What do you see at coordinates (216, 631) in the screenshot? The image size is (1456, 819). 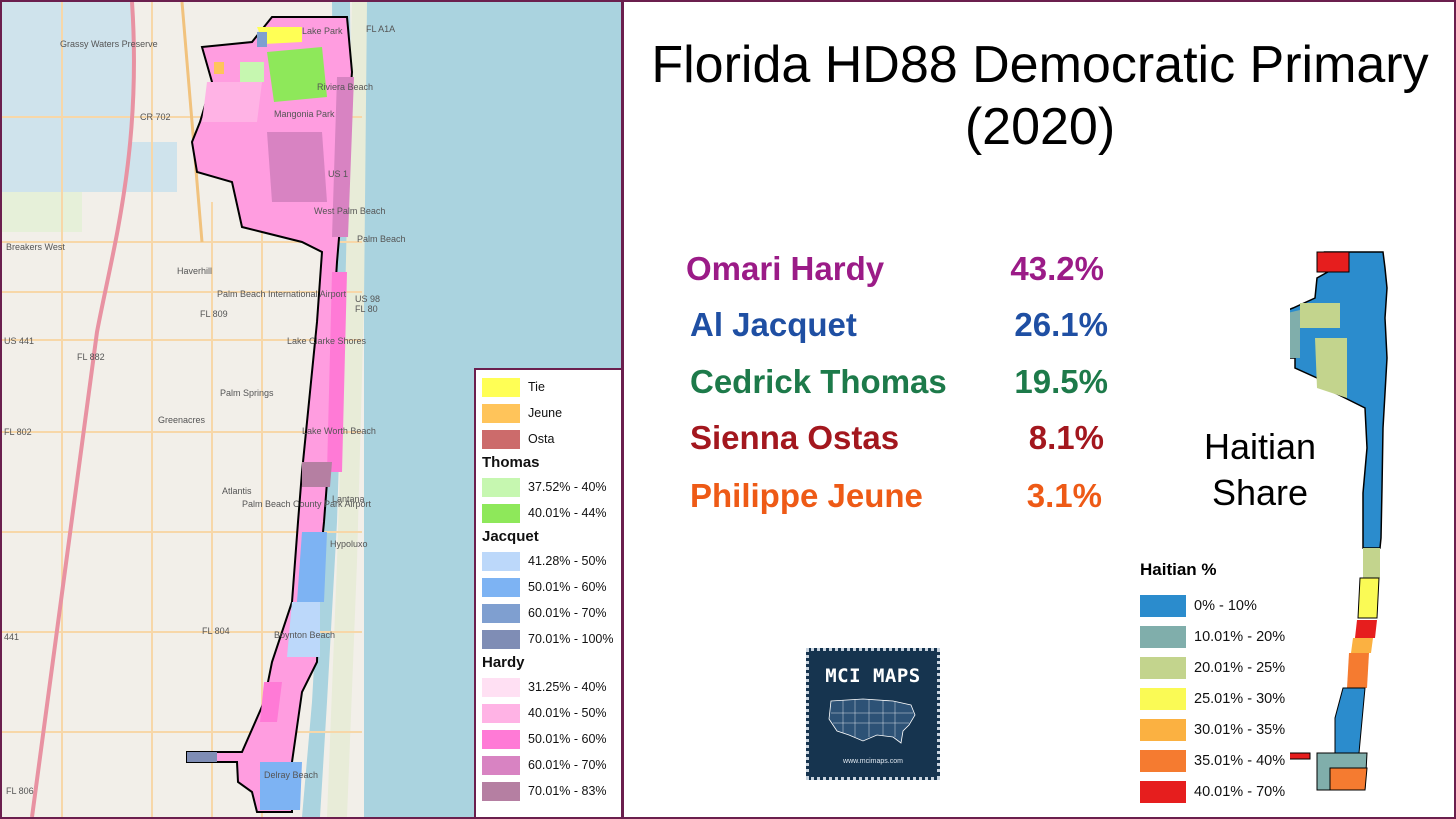 I see `road-label: FL 804` at bounding box center [216, 631].